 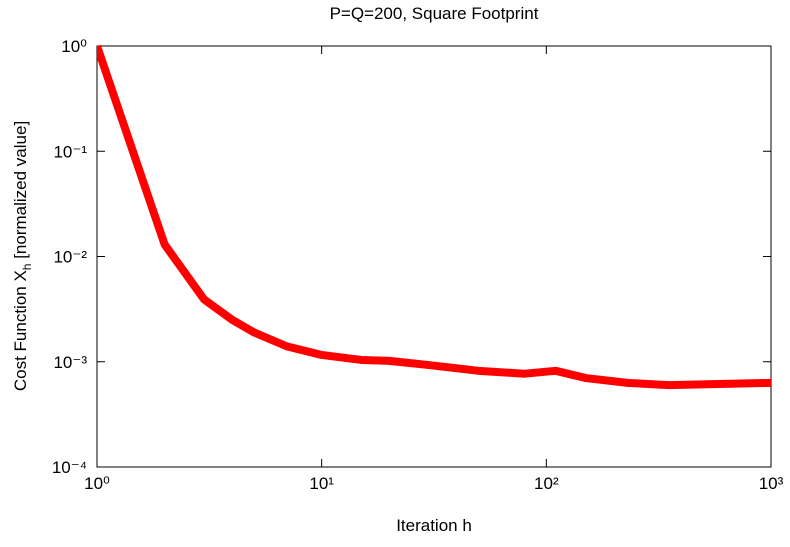 I want to click on x-axis-label: Iteration h, so click(x=434, y=525).